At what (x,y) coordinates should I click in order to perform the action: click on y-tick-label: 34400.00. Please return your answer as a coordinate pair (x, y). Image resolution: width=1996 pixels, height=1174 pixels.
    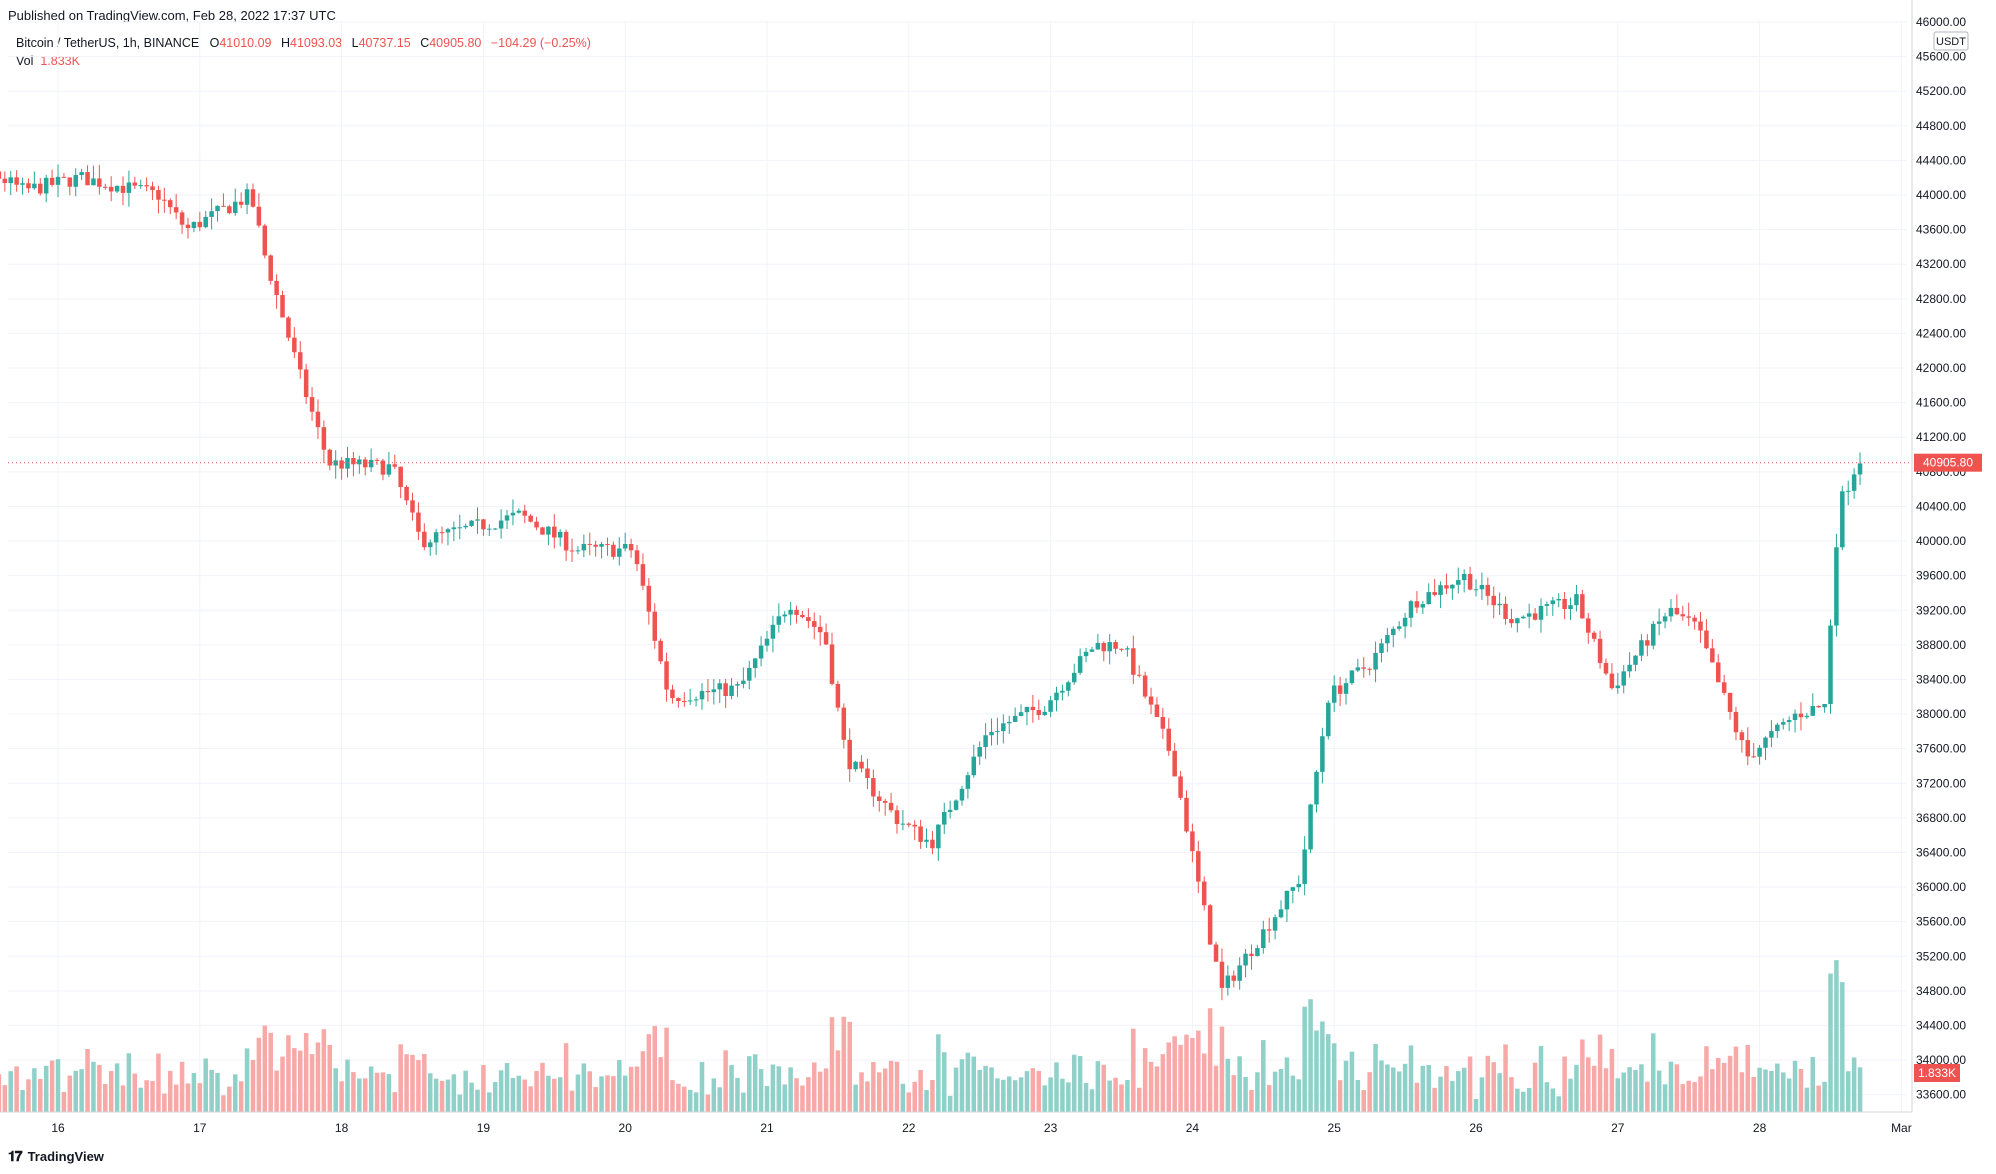
    Looking at the image, I should click on (1941, 1025).